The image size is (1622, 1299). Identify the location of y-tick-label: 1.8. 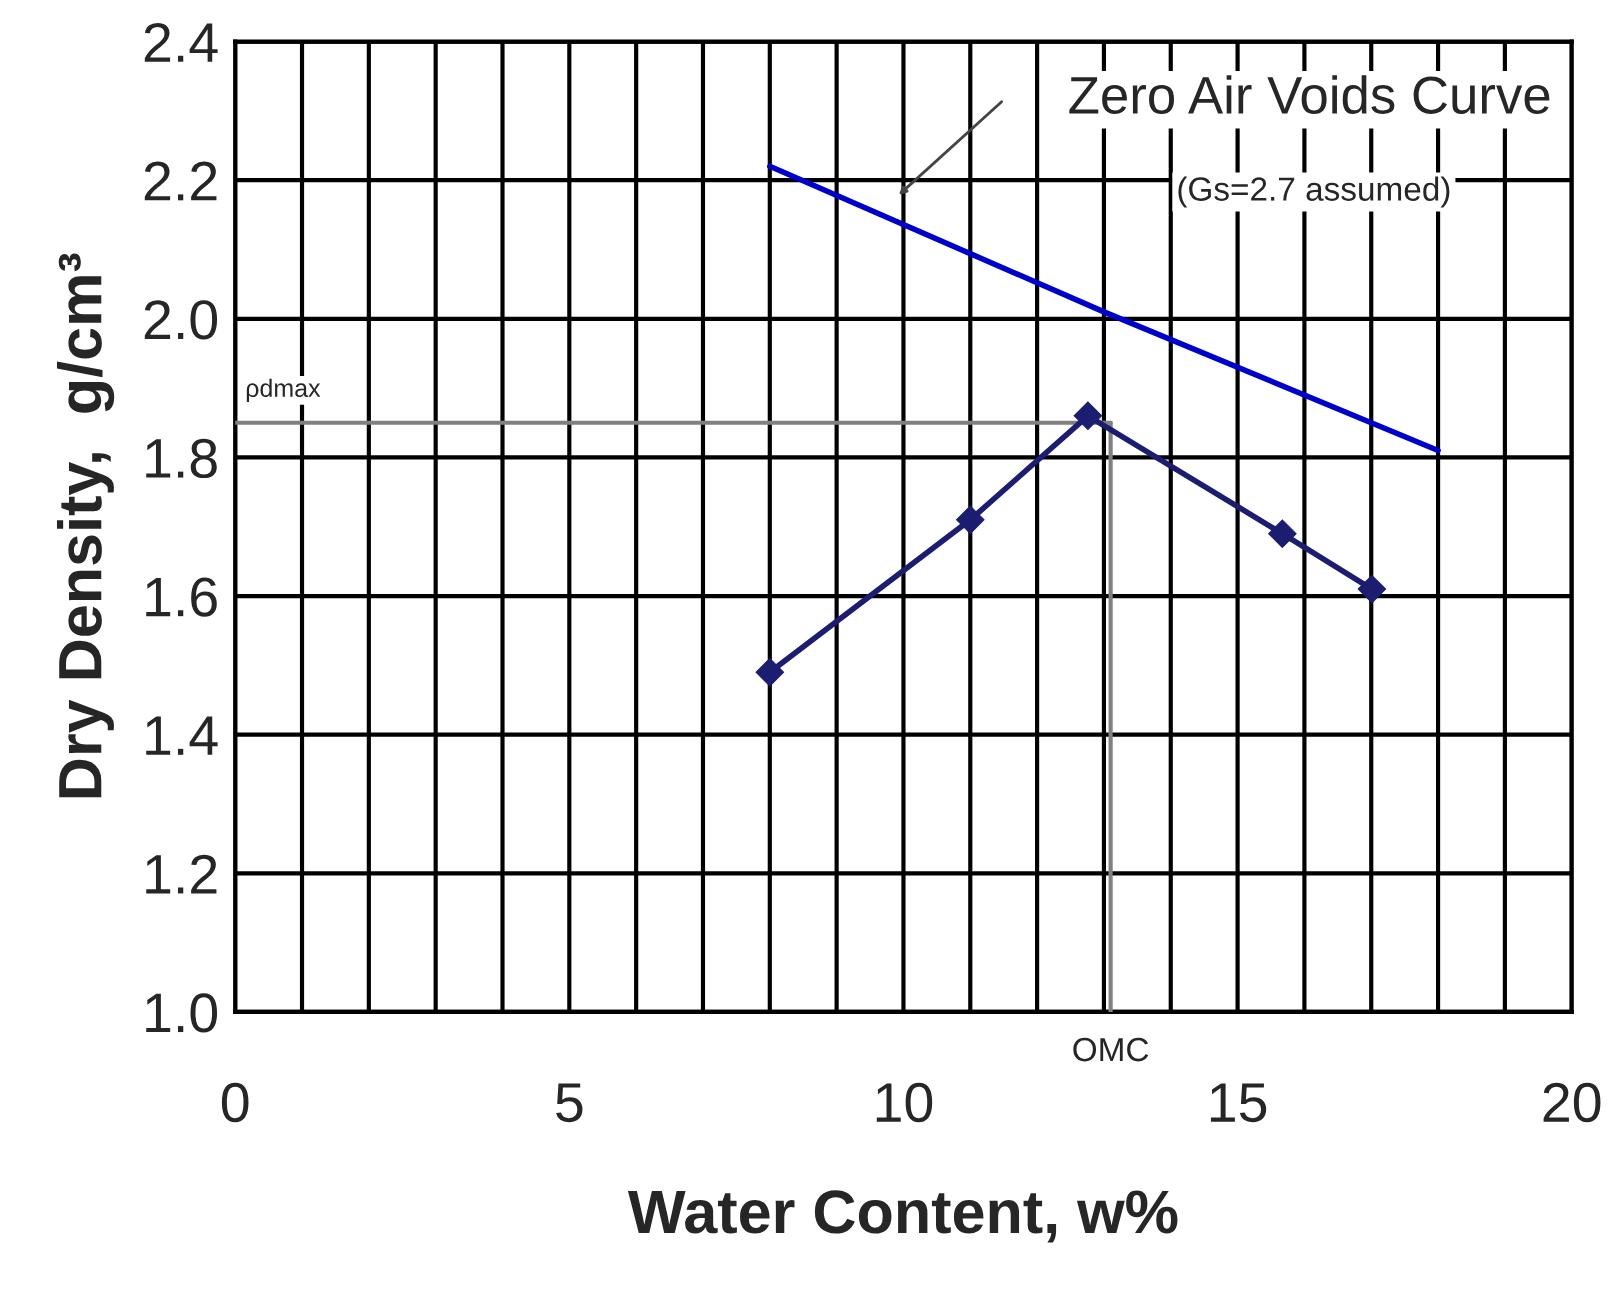
(181, 458).